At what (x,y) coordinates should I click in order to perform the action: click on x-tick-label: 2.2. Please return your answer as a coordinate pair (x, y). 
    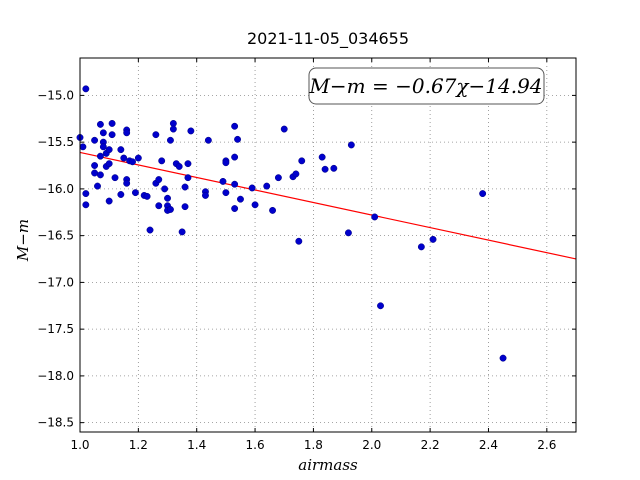
    Looking at the image, I should click on (430, 445).